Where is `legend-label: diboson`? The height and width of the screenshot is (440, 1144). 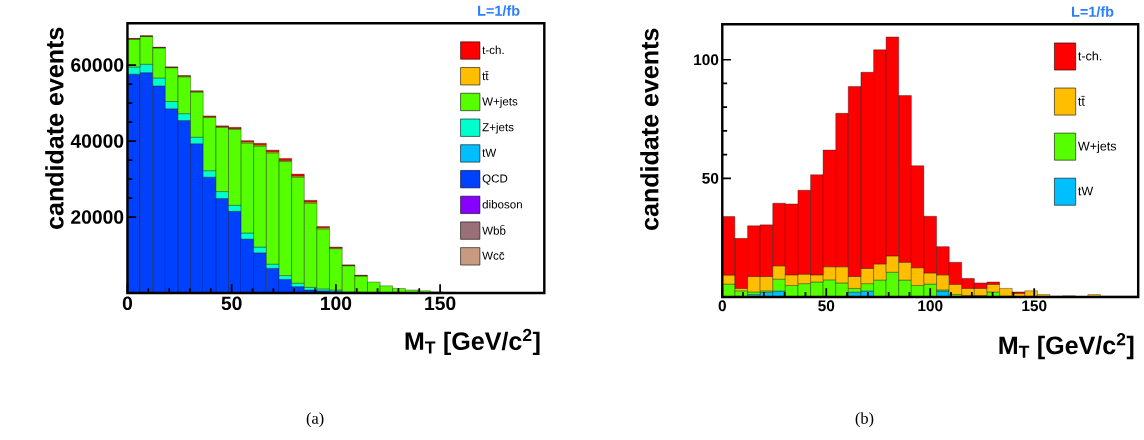
legend-label: diboson is located at coordinates (502, 204).